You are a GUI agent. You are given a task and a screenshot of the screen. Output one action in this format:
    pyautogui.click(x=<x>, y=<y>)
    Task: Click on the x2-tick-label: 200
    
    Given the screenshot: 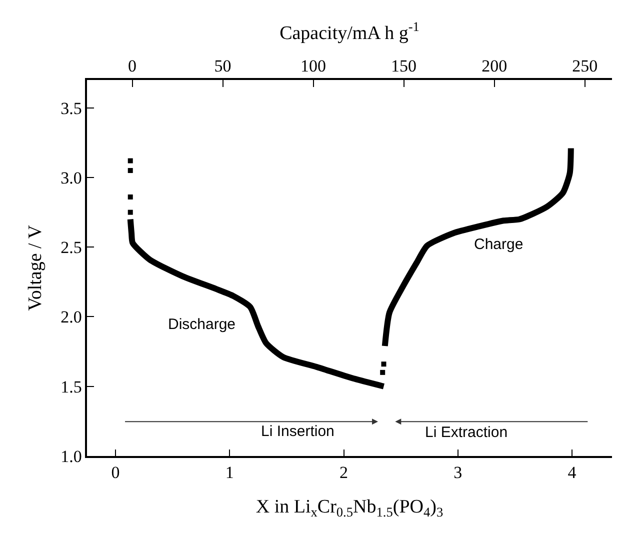 What is the action you would take?
    pyautogui.click(x=495, y=66)
    